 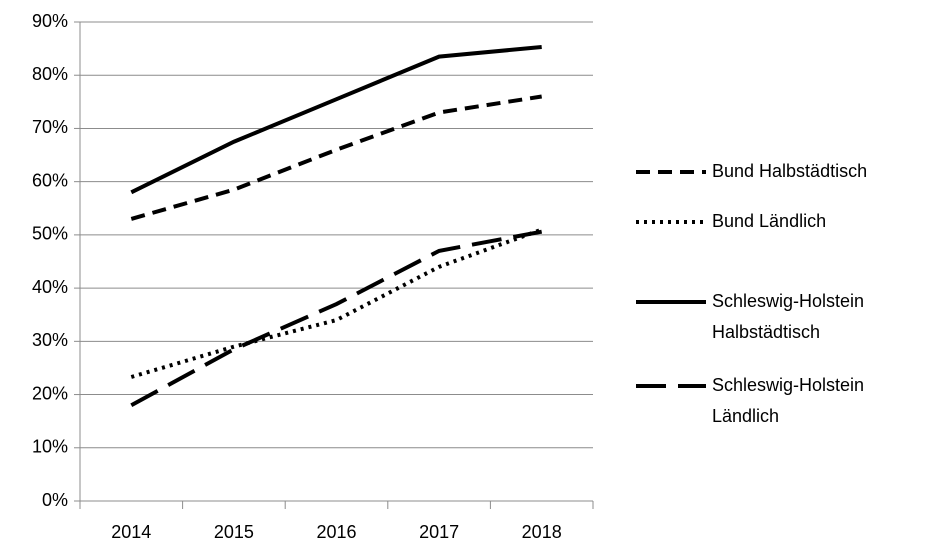 I want to click on y-tick-label: 0%, so click(x=55, y=500).